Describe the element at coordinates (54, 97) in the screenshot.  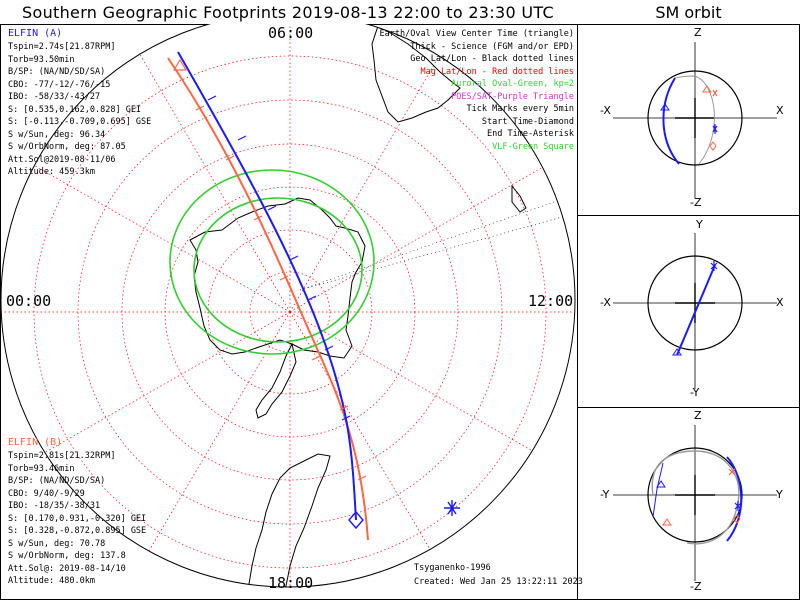
I see `elfin-a-line: IBO: -58/33/-43/27` at that location.